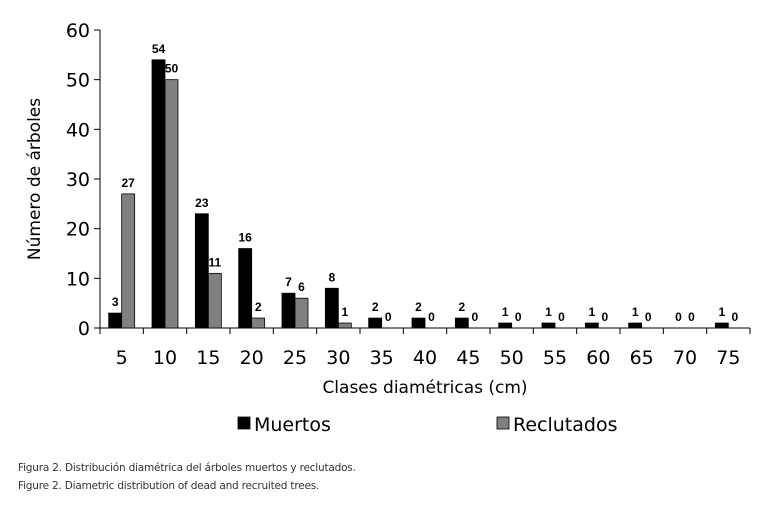  What do you see at coordinates (425, 358) in the screenshot?
I see `x-tick-label: 40` at bounding box center [425, 358].